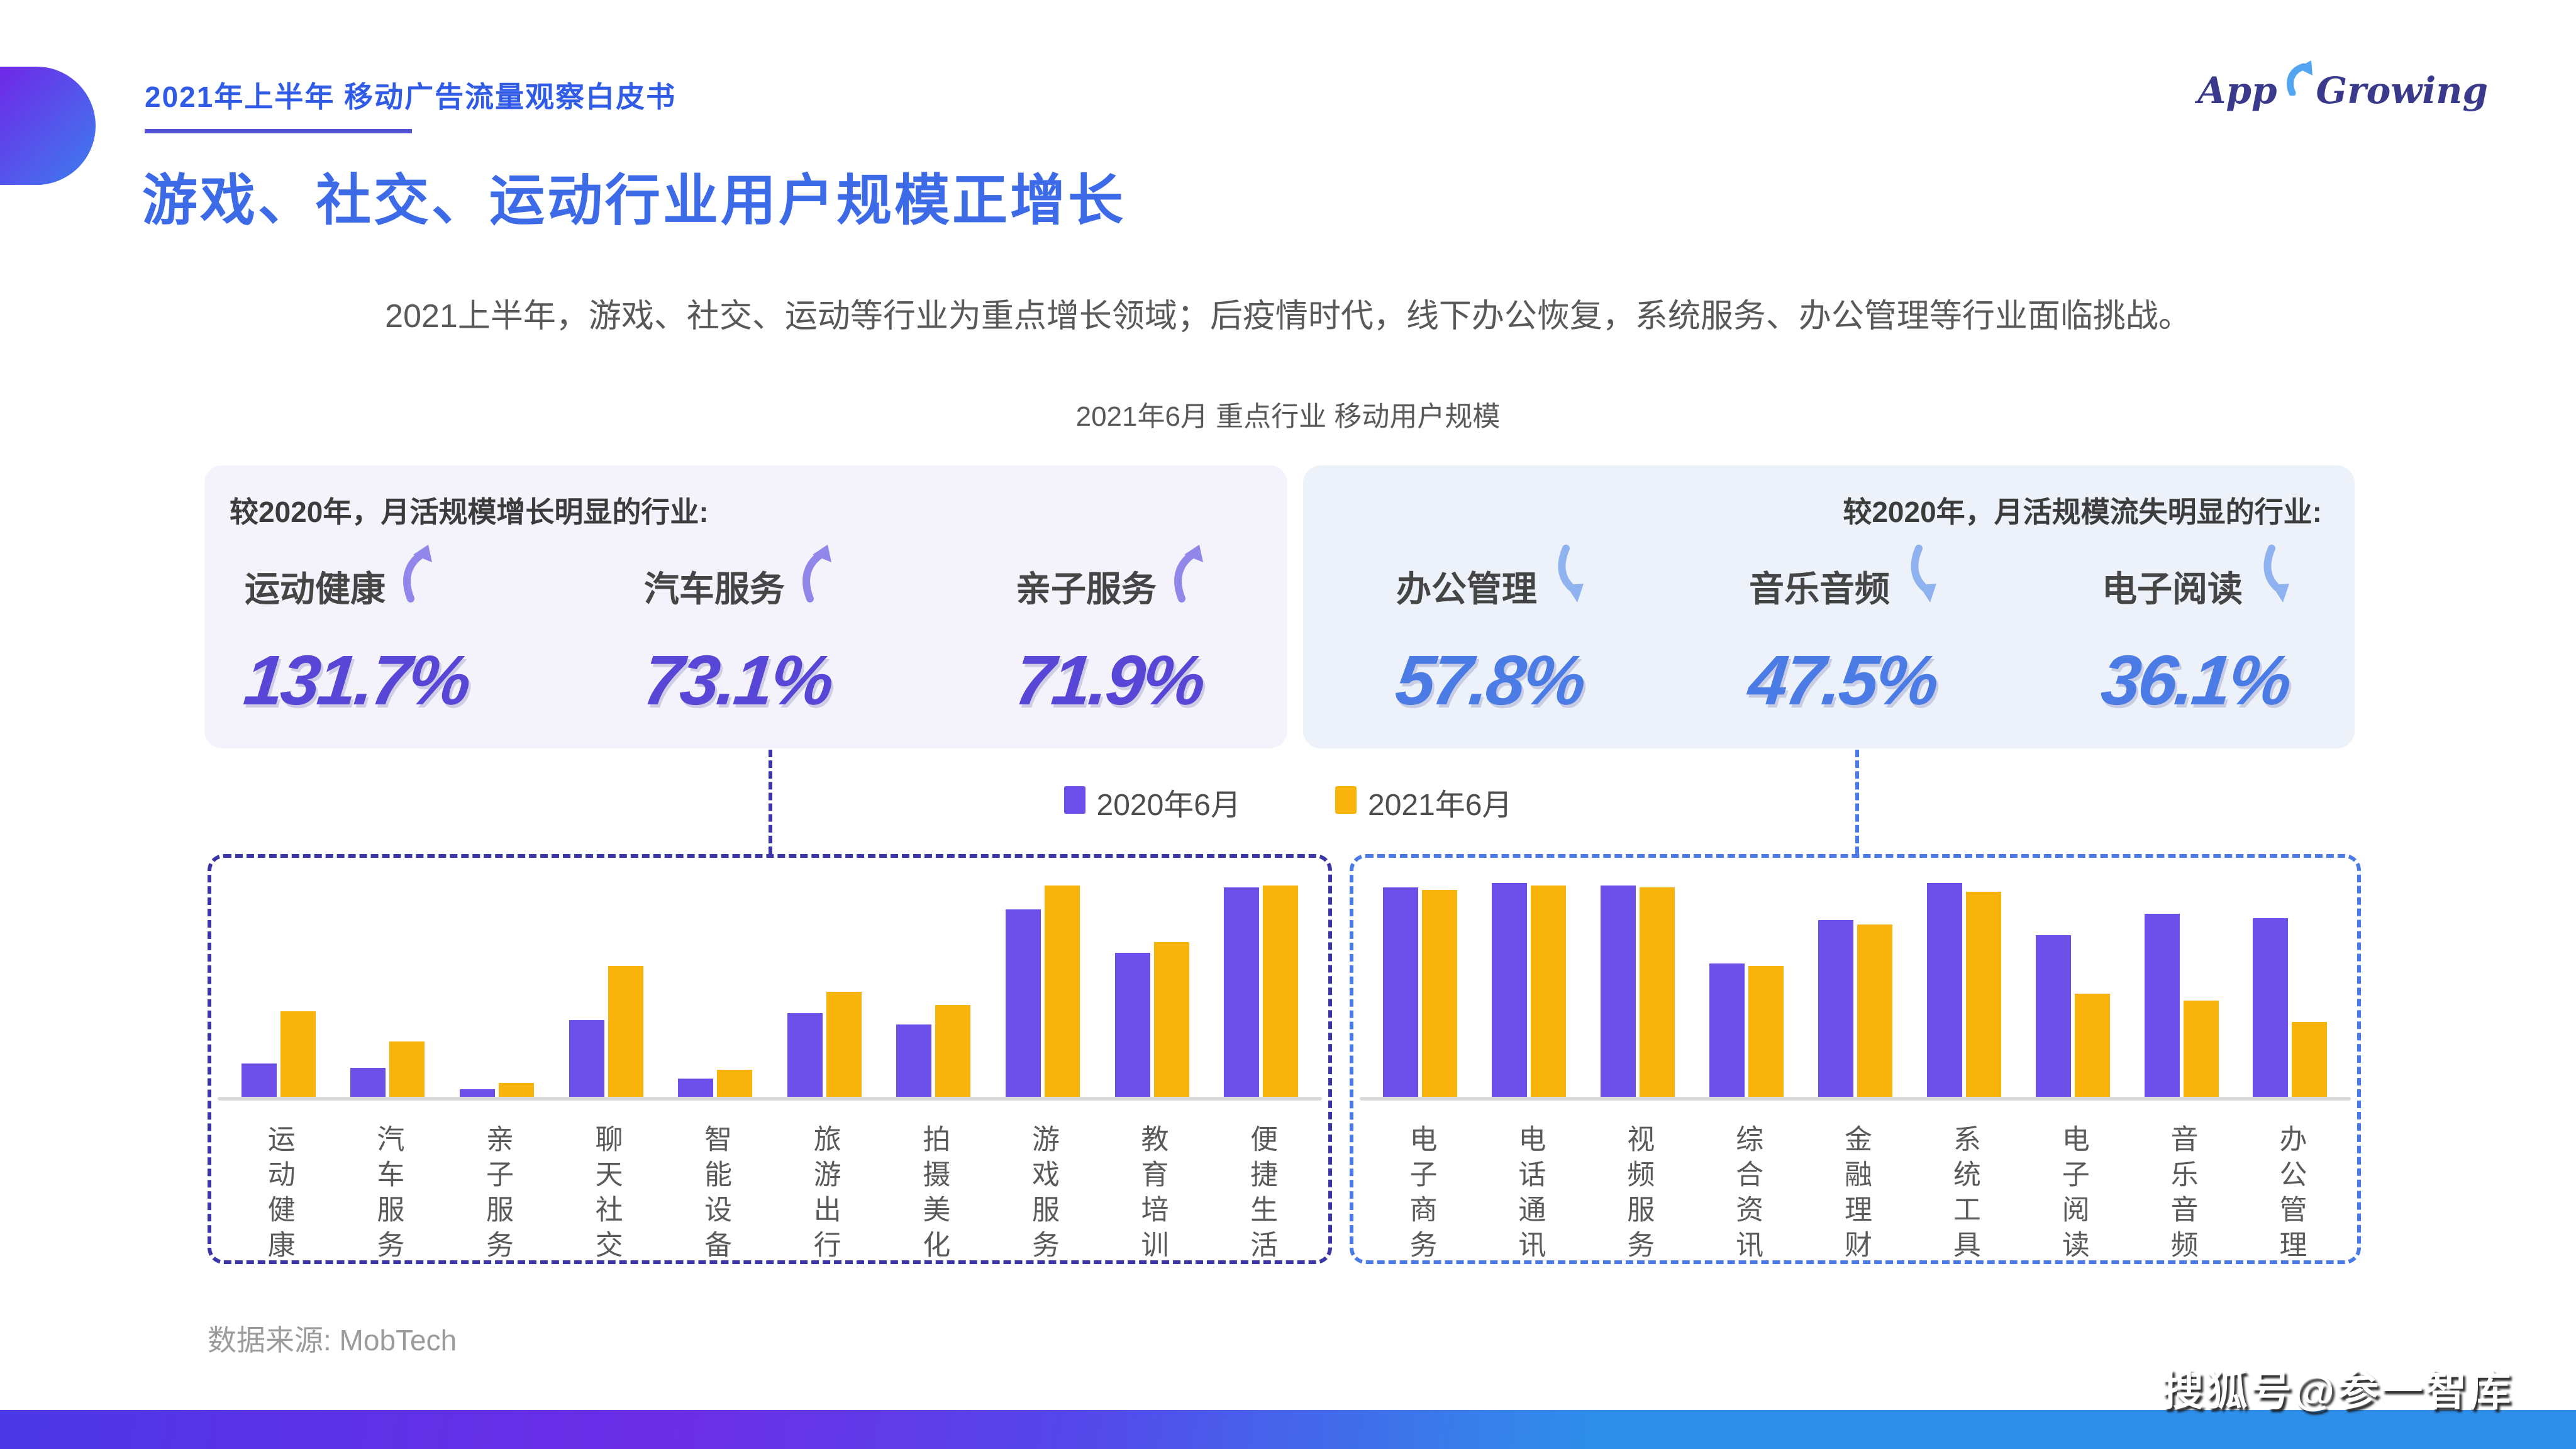 This screenshot has width=2576, height=1449. Describe the element at coordinates (2337, 1390) in the screenshot. I see `watermark-text: 搜狐号@参一智库` at that location.